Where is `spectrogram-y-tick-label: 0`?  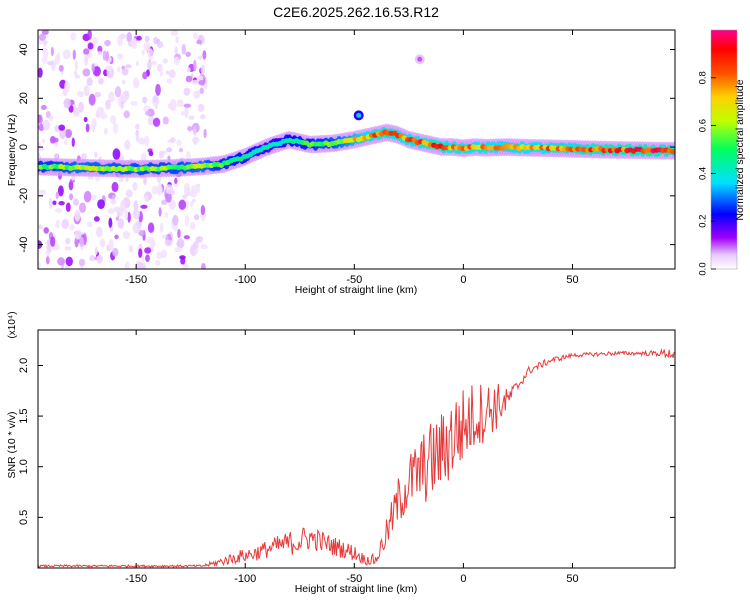
spectrogram-y-tick-label: 0 is located at coordinates (24, 147).